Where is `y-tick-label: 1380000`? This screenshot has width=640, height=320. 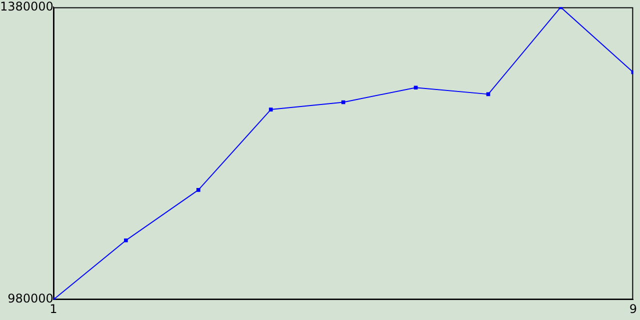
y-tick-label: 1380000 is located at coordinates (27, 7).